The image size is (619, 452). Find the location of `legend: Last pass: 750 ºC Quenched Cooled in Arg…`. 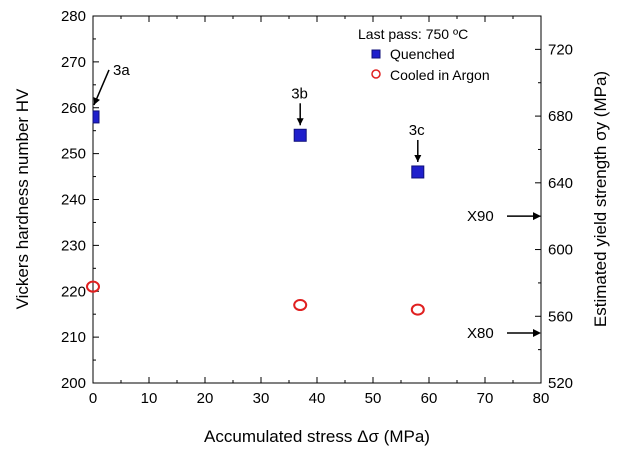

legend: Last pass: 750 ºC Quenched Cooled in Arg… is located at coordinates (424, 54).